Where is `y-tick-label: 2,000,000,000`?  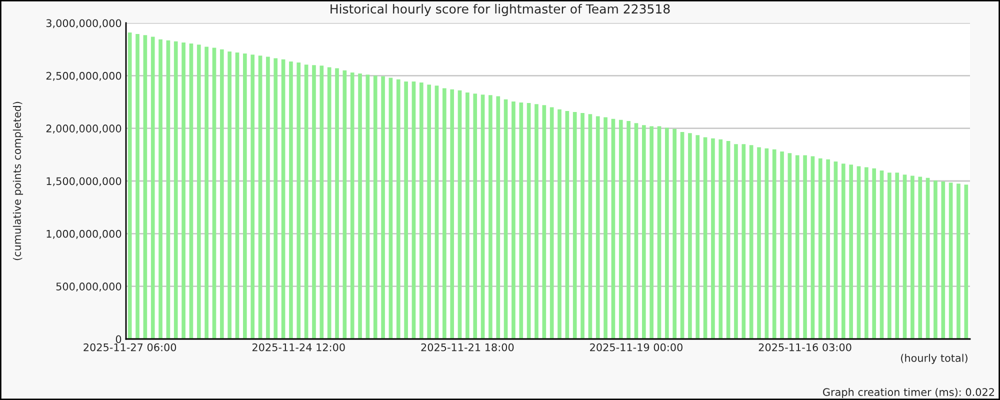
y-tick-label: 2,000,000,000 is located at coordinates (84, 129).